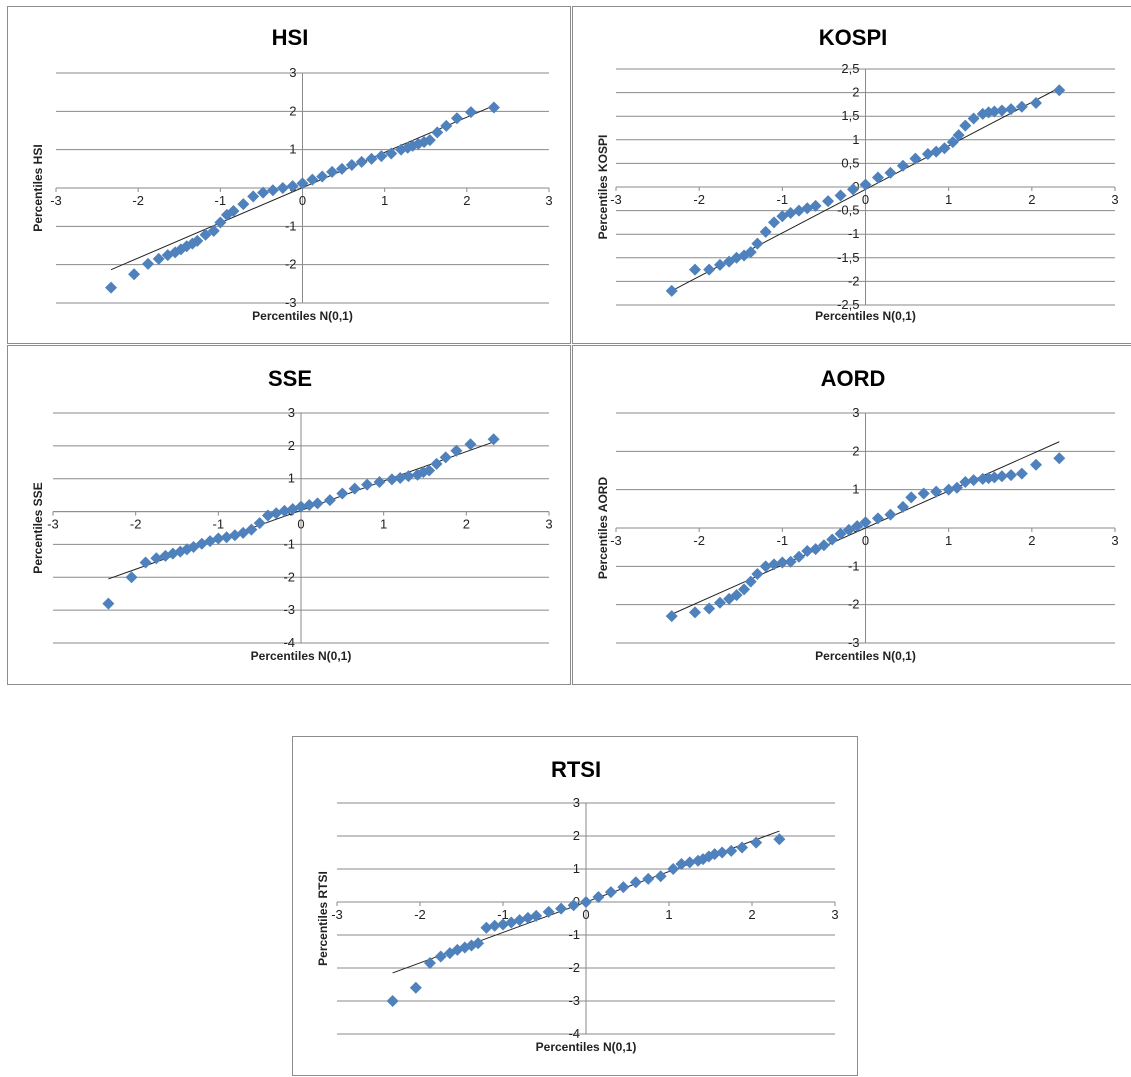 Image resolution: width=1131 pixels, height=1077 pixels. Describe the element at coordinates (853, 378) in the screenshot. I see `chart-title: AORD` at that location.